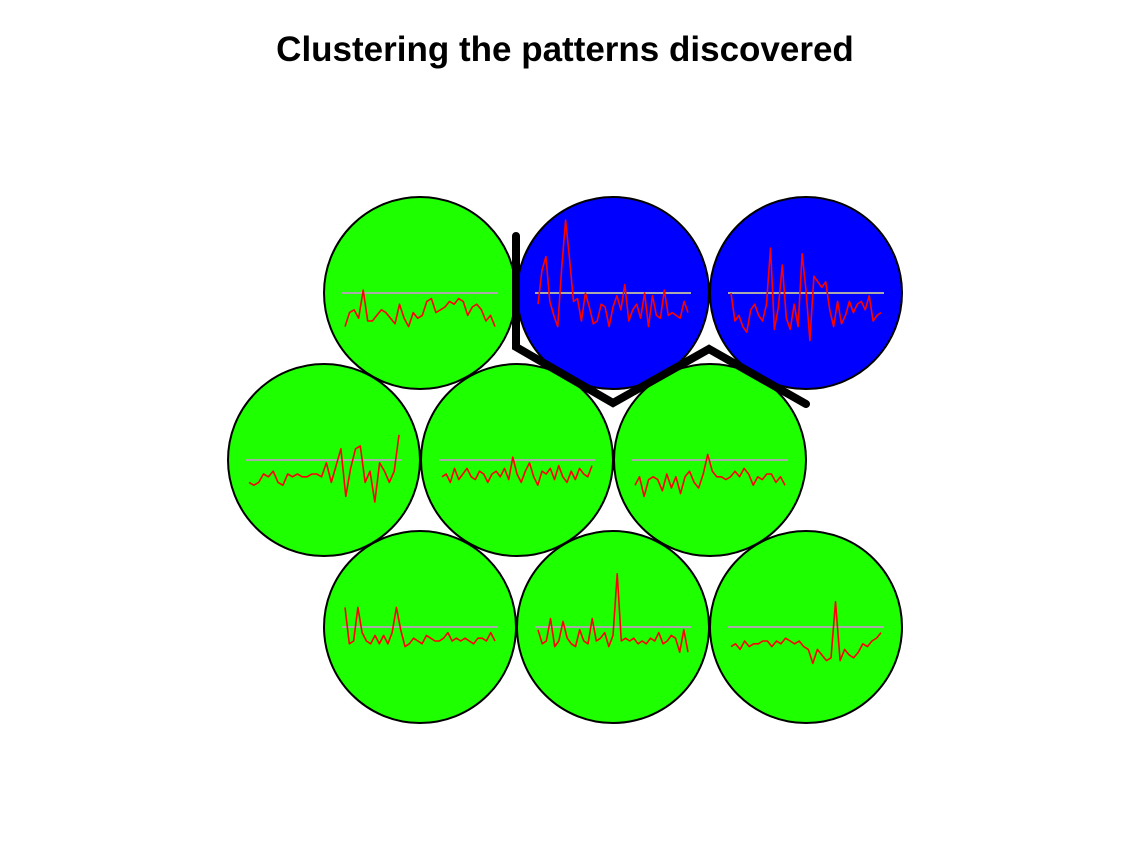 Image resolution: width=1130 pixels, height=844 pixels. What do you see at coordinates (565, 49) in the screenshot?
I see `diagram-title: Clustering the patterns discovered` at bounding box center [565, 49].